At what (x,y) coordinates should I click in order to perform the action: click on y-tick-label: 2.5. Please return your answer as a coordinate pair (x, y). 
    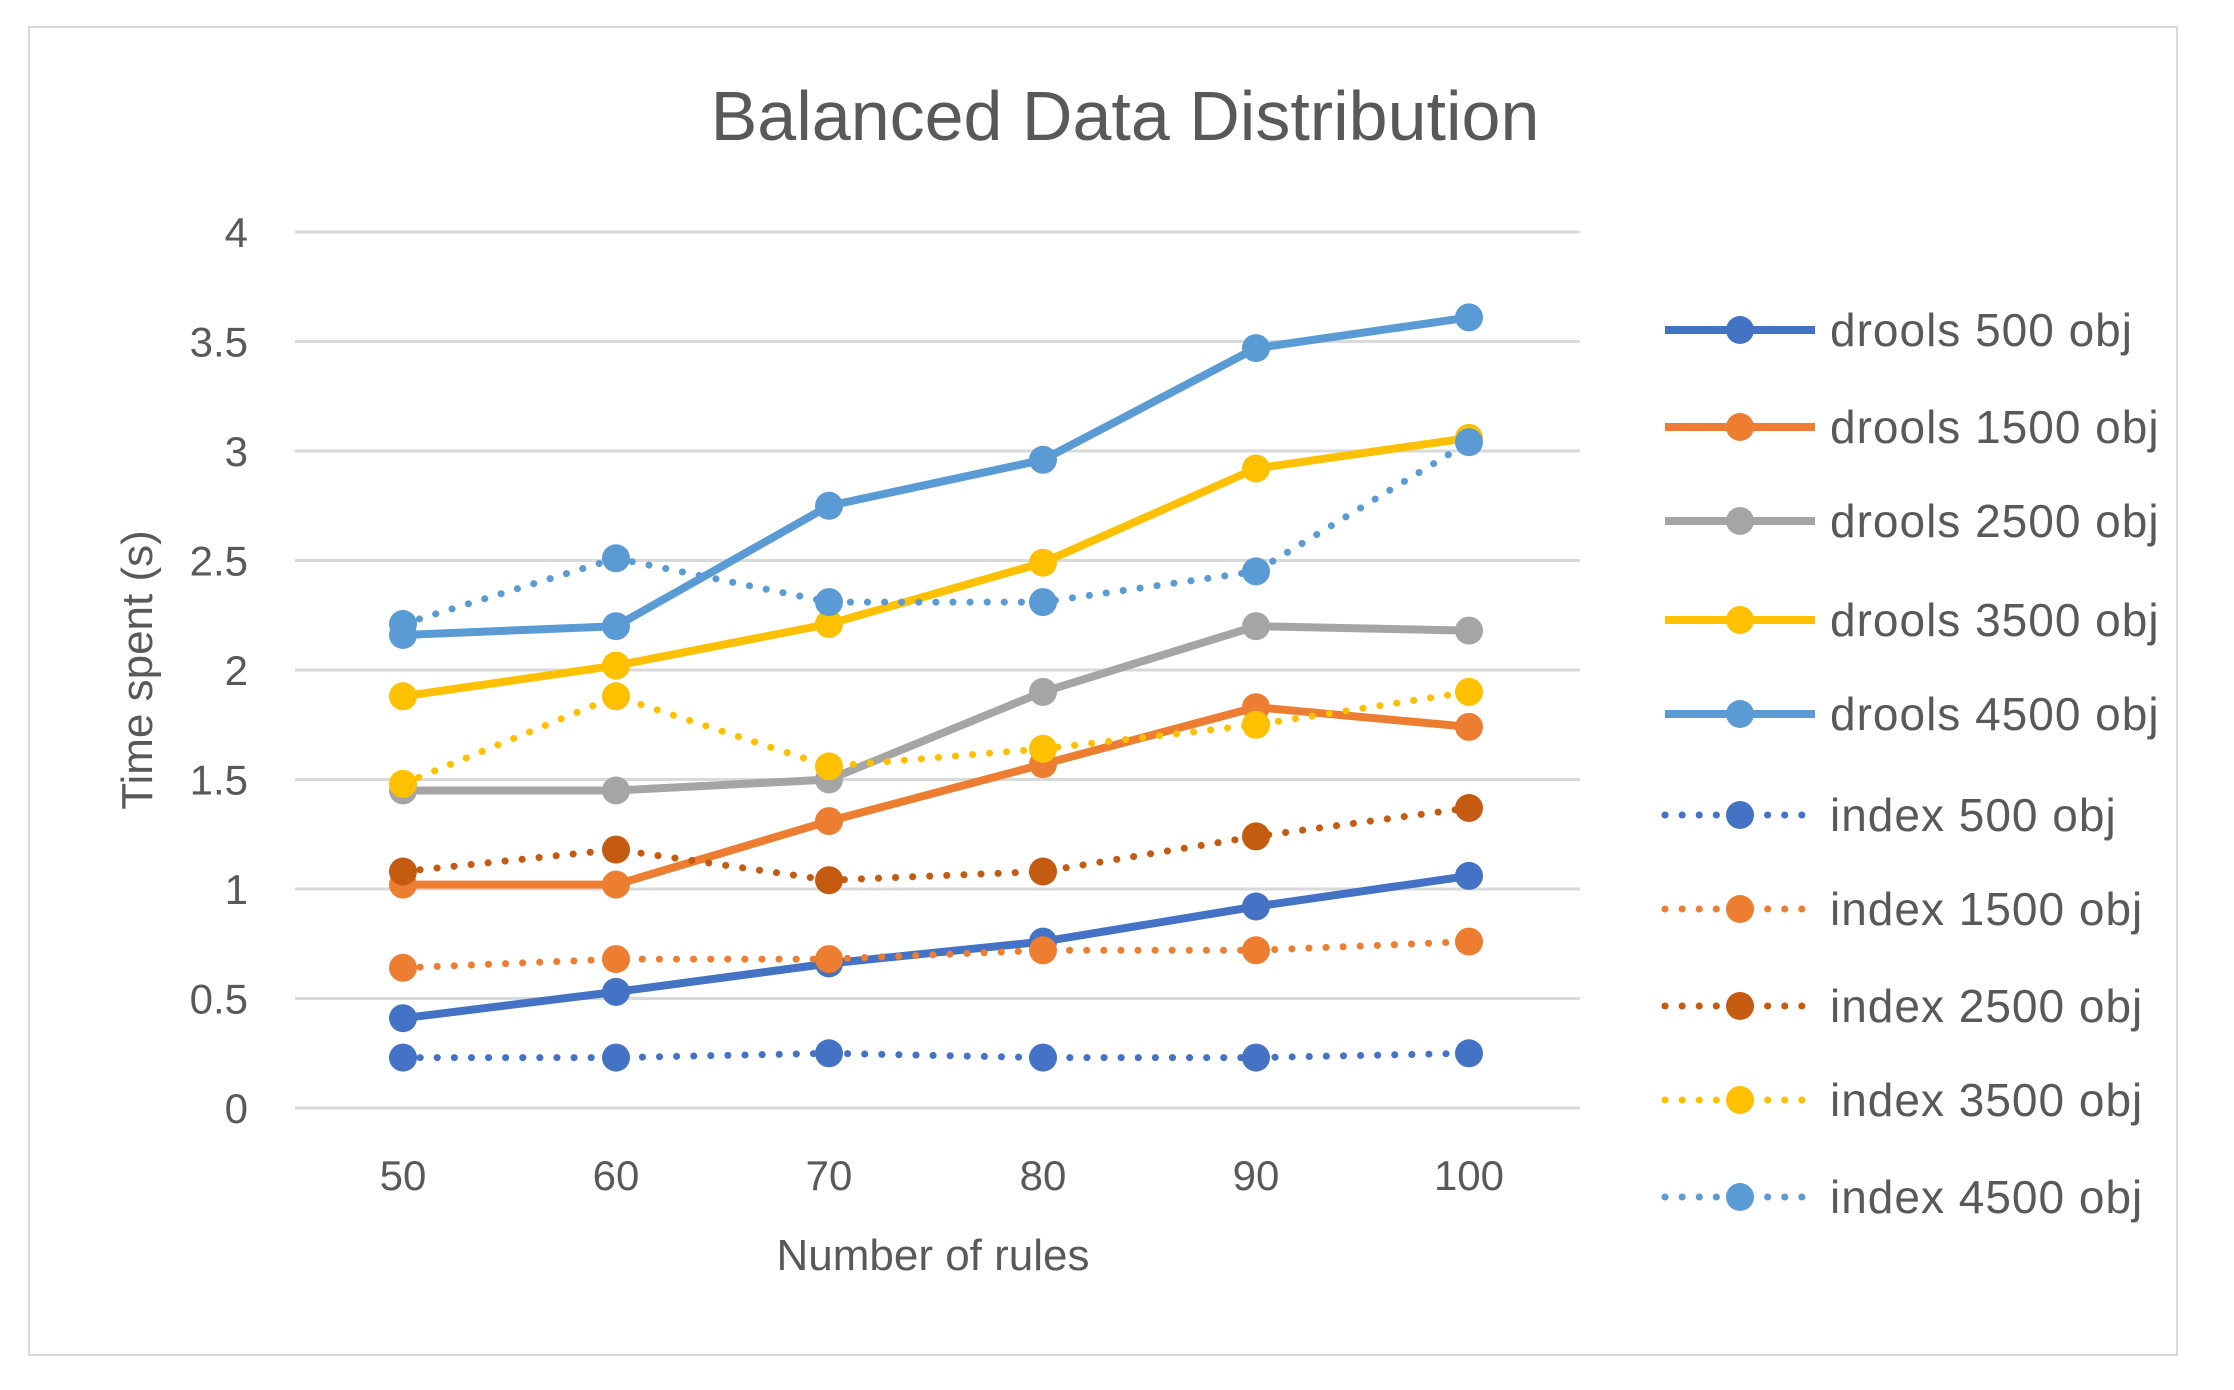
    Looking at the image, I should click on (219, 561).